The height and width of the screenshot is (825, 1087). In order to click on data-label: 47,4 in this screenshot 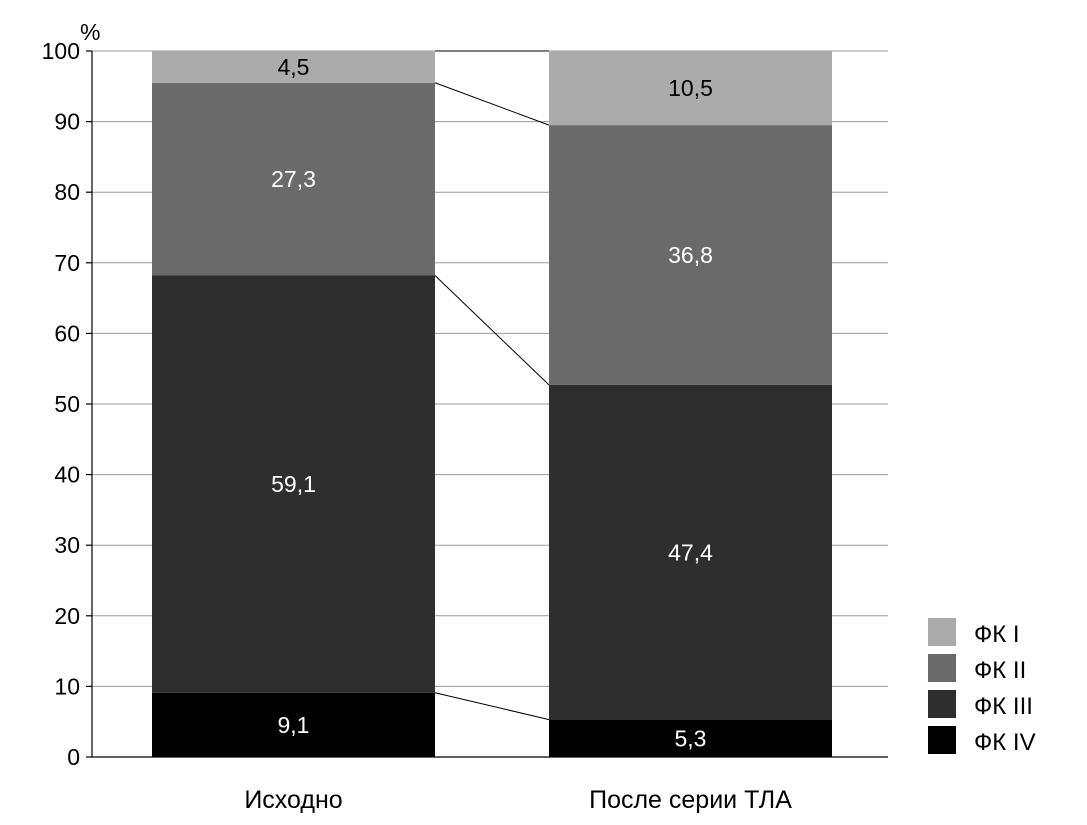, I will do `click(690, 552)`.